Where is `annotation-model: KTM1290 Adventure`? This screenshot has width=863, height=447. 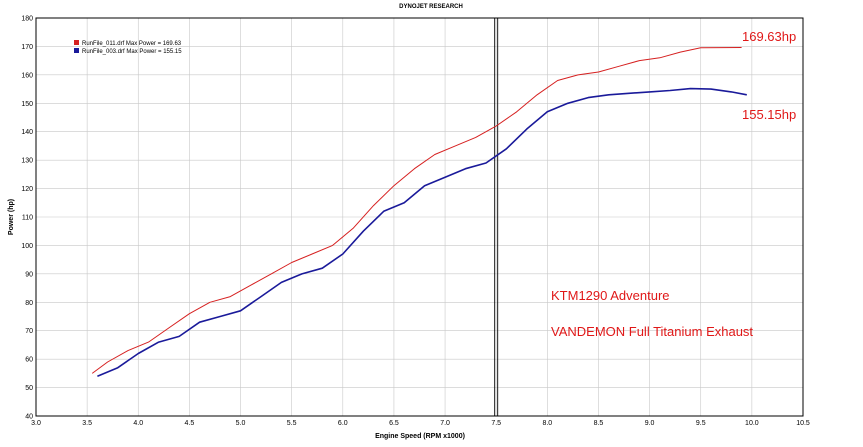
annotation-model: KTM1290 Adventure is located at coordinates (610, 295).